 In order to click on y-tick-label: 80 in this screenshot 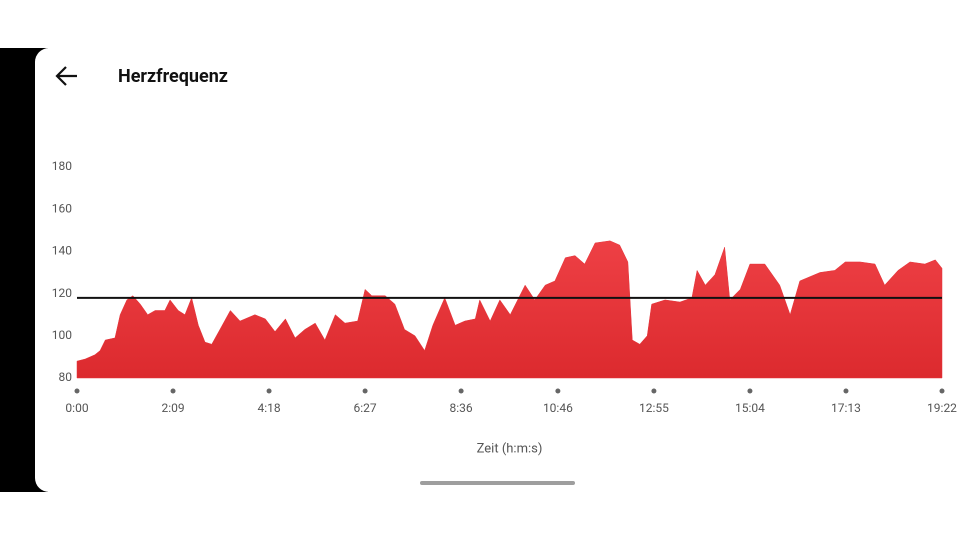, I will do `click(66, 377)`.